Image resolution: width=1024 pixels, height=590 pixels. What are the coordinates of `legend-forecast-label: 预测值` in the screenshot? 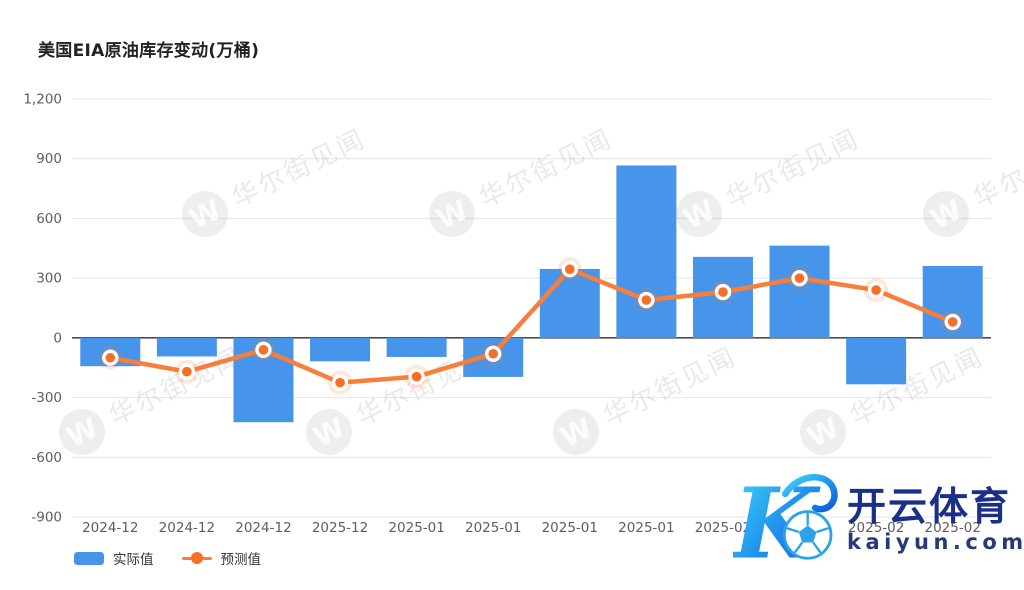 It's located at (241, 560).